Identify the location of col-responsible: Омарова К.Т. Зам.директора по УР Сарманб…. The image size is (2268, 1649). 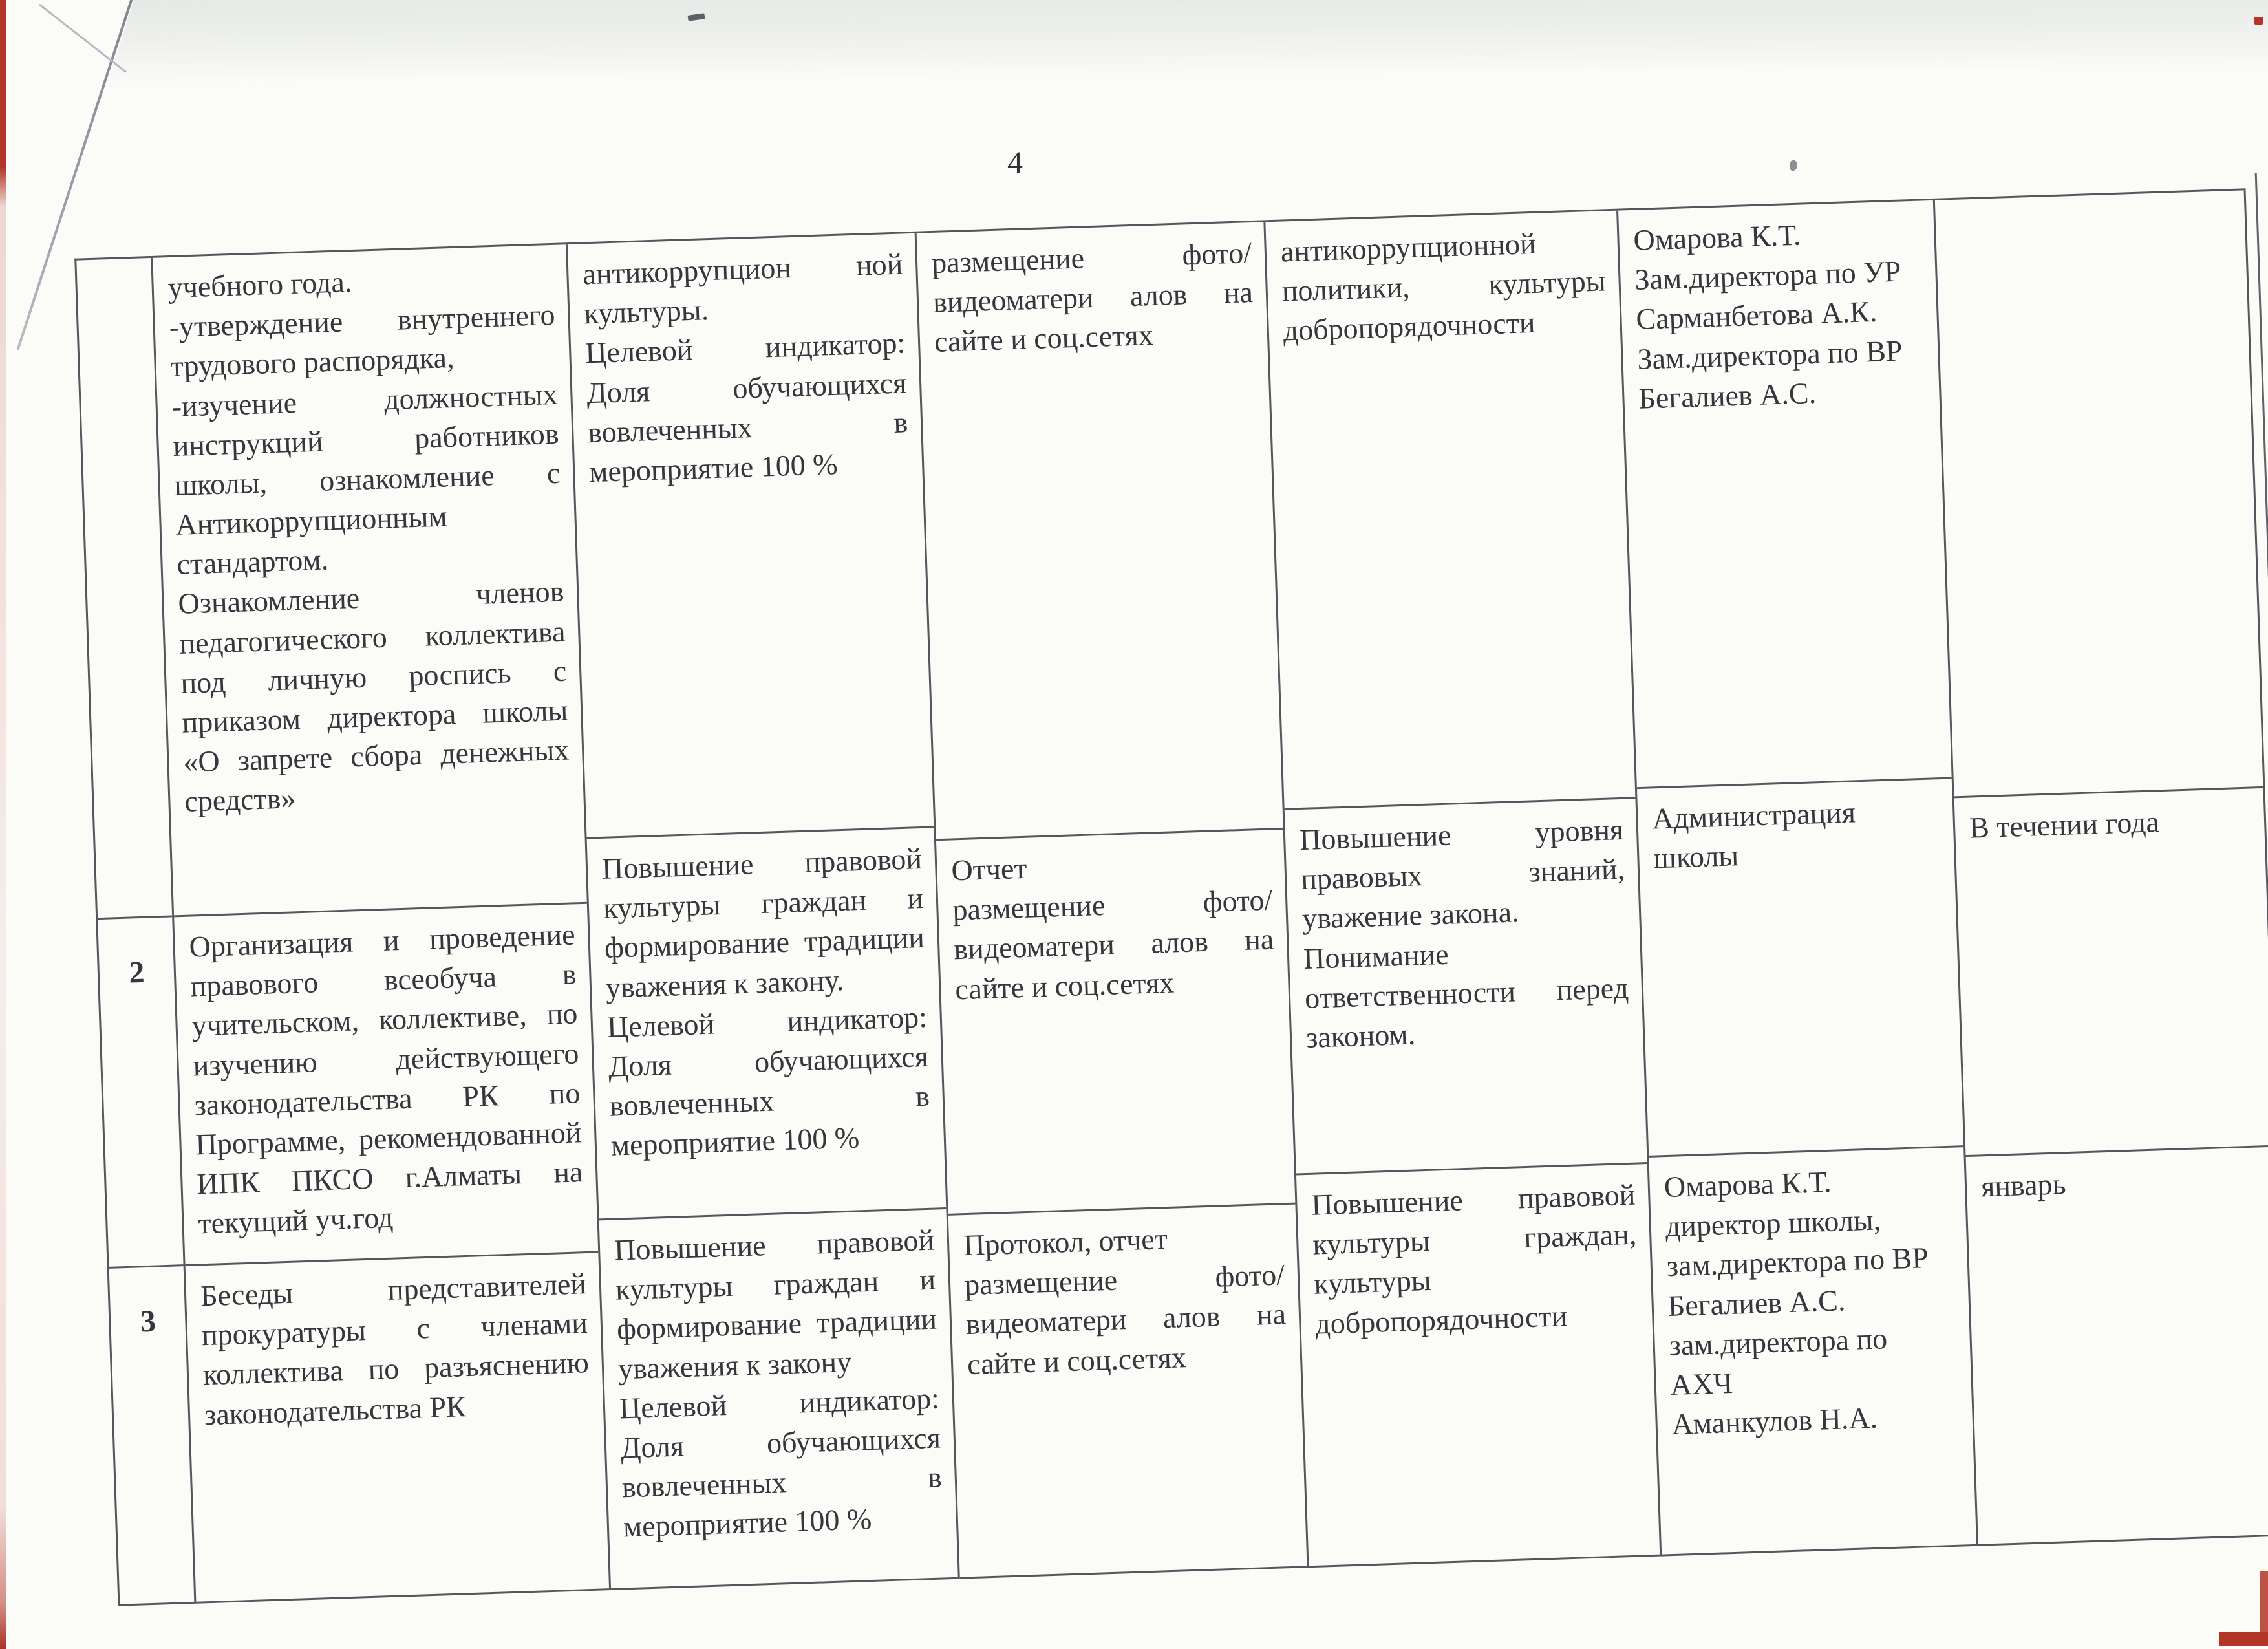
(1798, 878).